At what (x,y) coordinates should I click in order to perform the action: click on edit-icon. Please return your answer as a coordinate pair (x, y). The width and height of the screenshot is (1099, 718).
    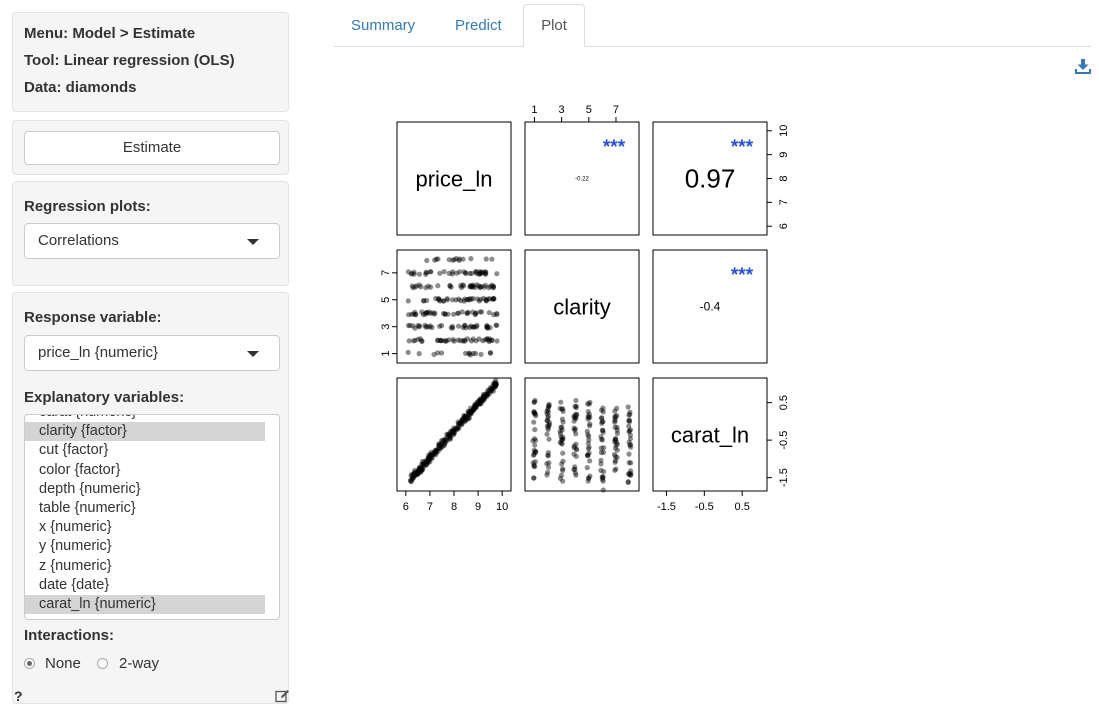
    Looking at the image, I should click on (282, 696).